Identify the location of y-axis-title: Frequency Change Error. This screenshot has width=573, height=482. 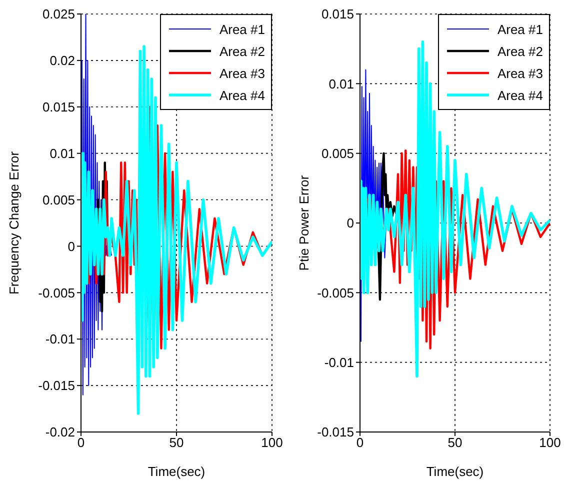
(14, 222).